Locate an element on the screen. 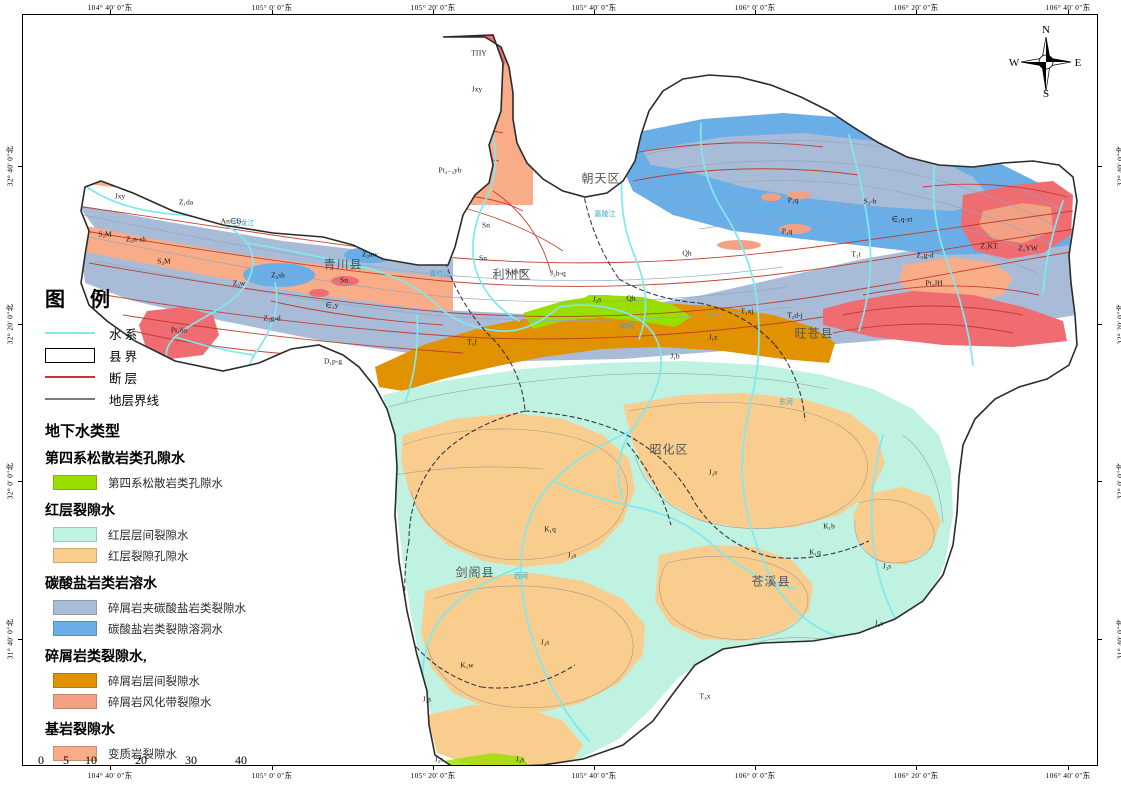 Image resolution: width=1121 pixels, height=793 pixels. compass-e-label: E is located at coordinates (1078, 63).